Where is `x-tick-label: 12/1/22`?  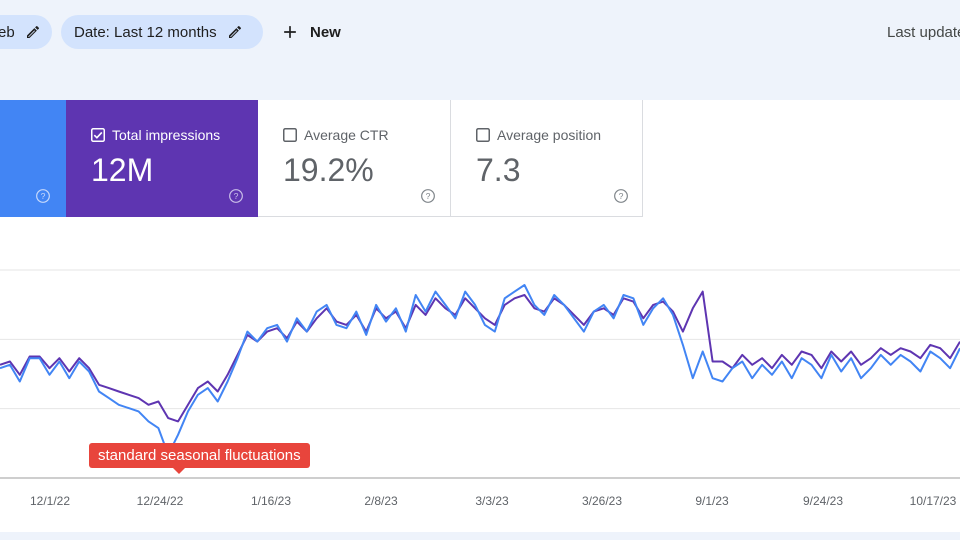
x-tick-label: 12/1/22 is located at coordinates (50, 501).